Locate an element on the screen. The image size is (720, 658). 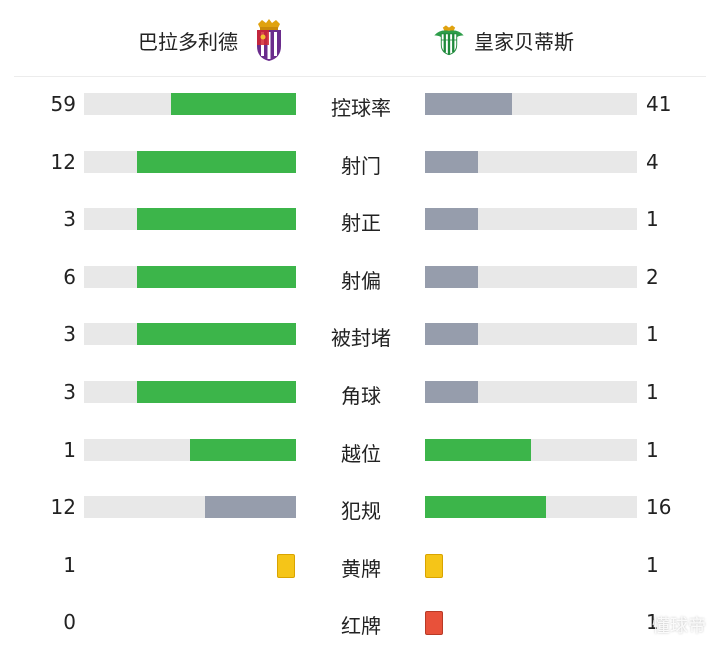
away-value: 4 is located at coordinates (652, 161).